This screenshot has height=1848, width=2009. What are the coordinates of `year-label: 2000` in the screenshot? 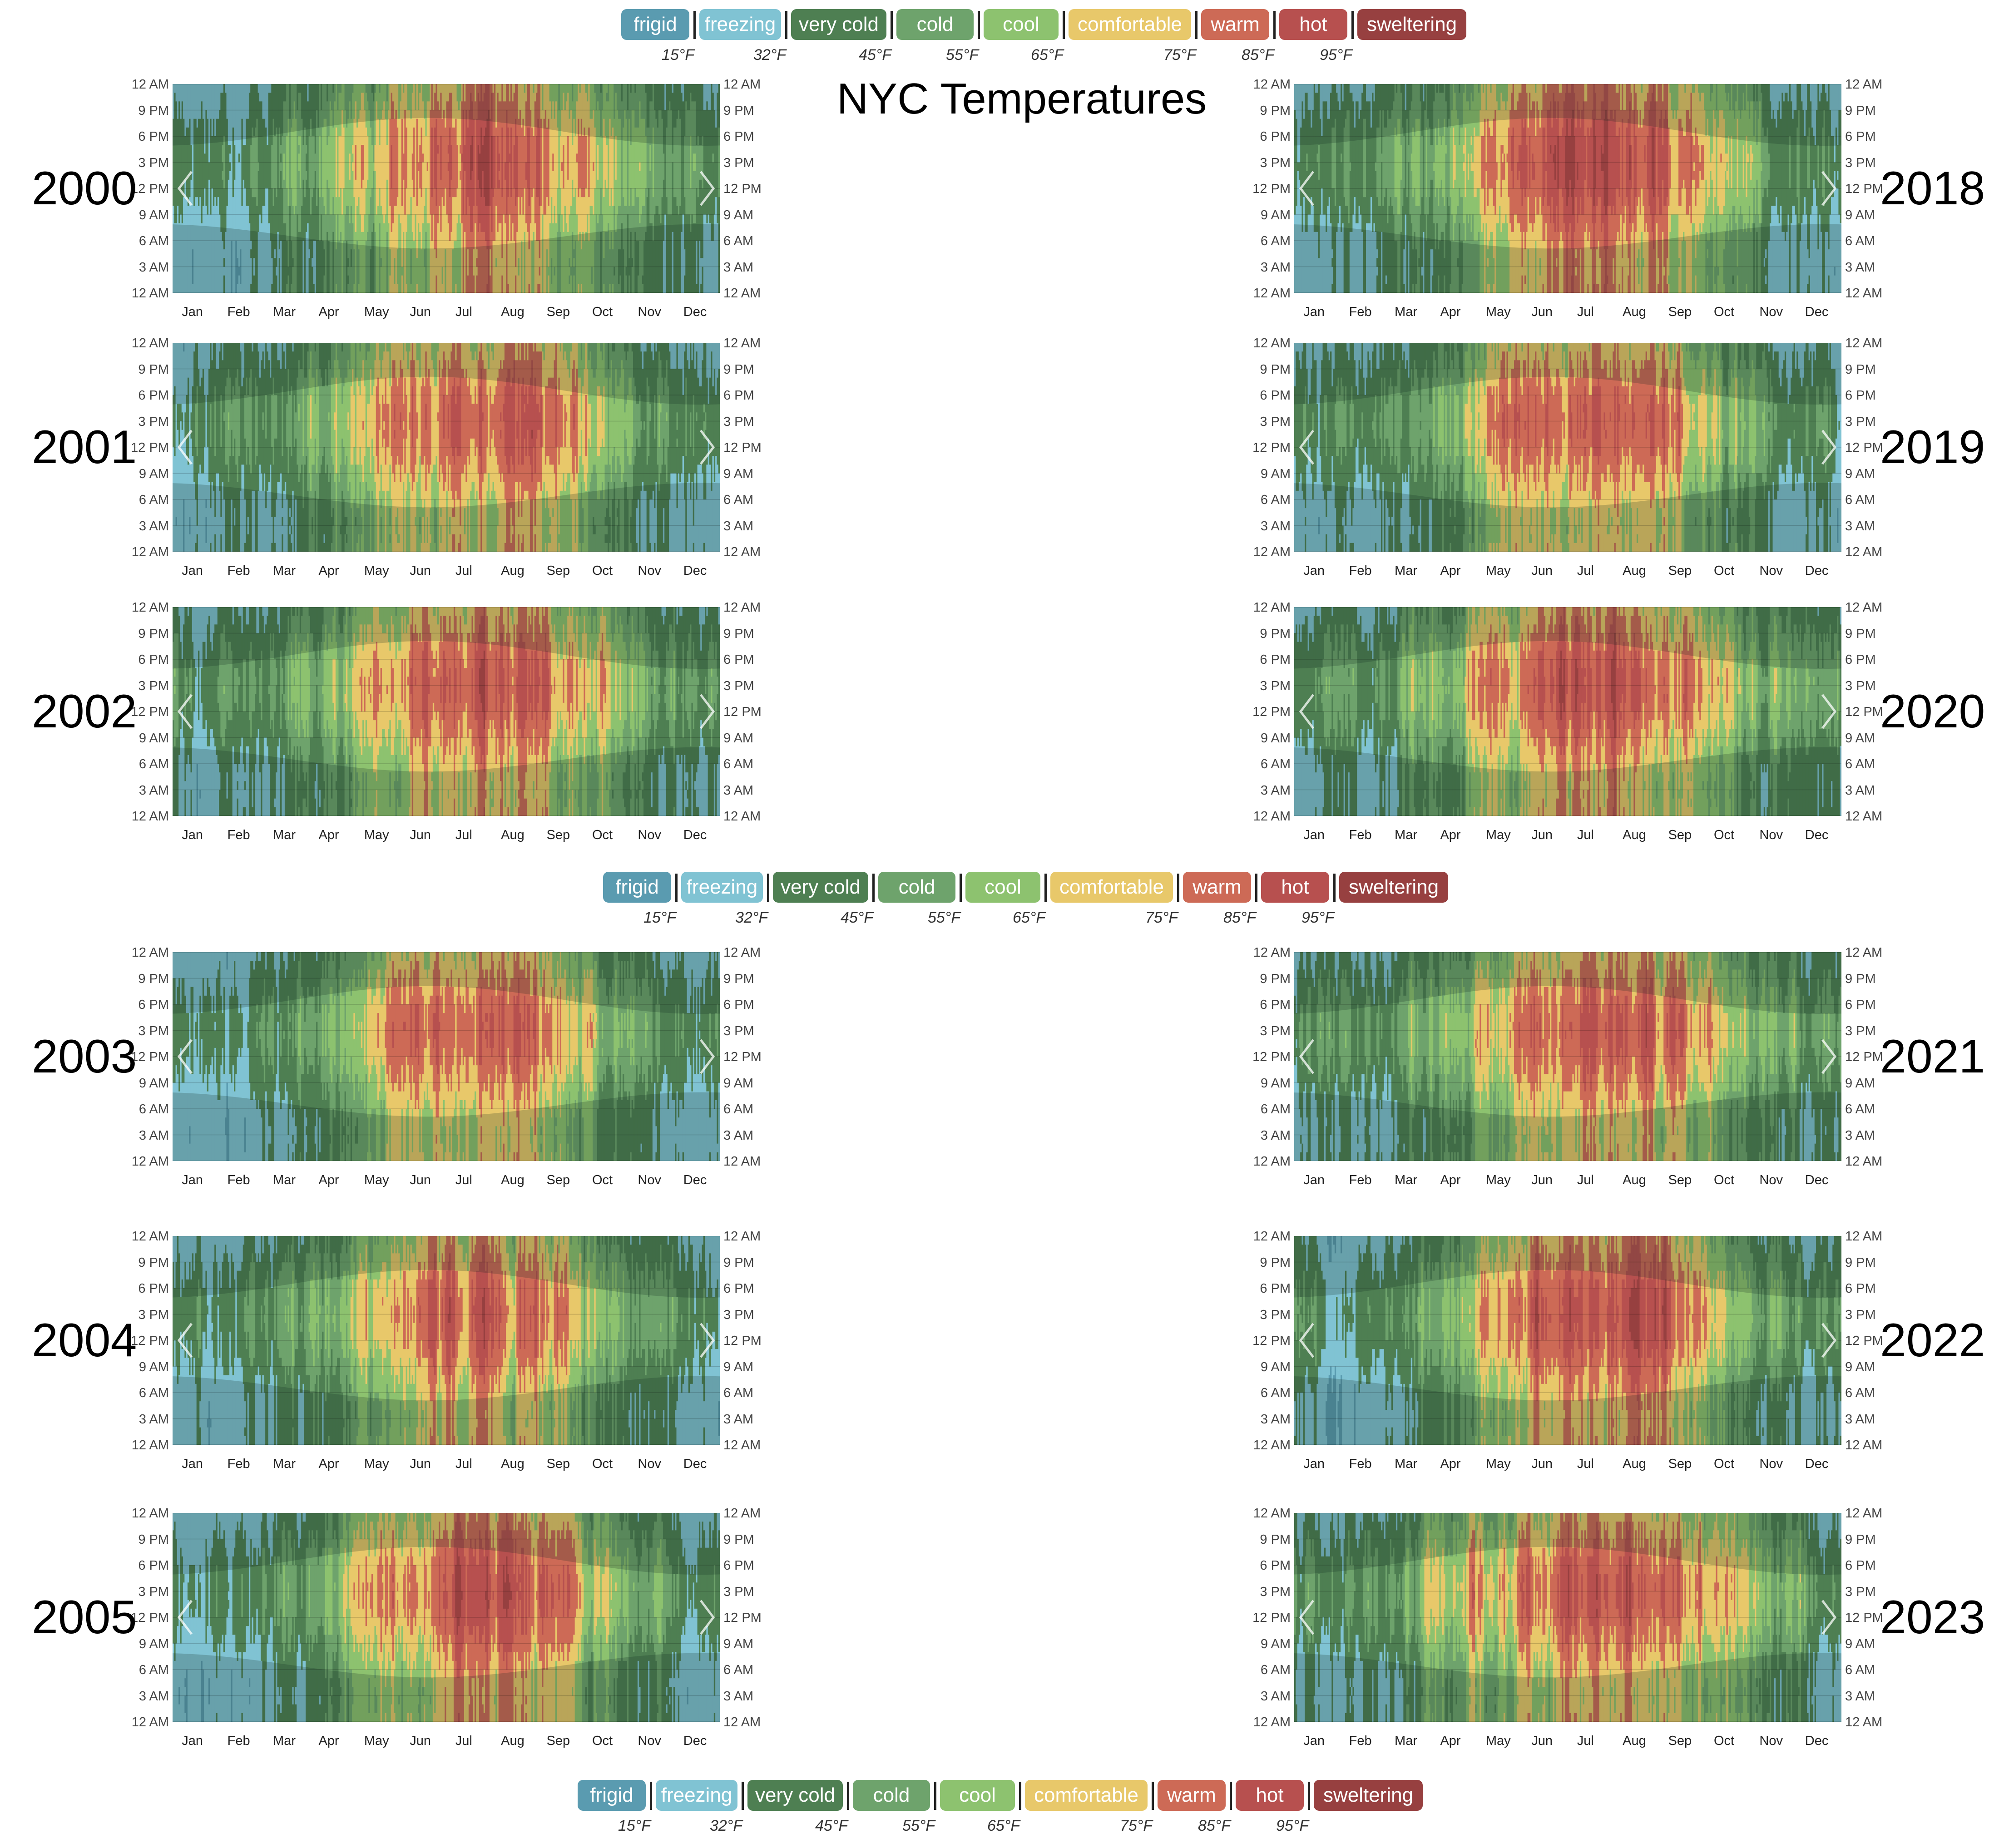 It's located at (84, 188).